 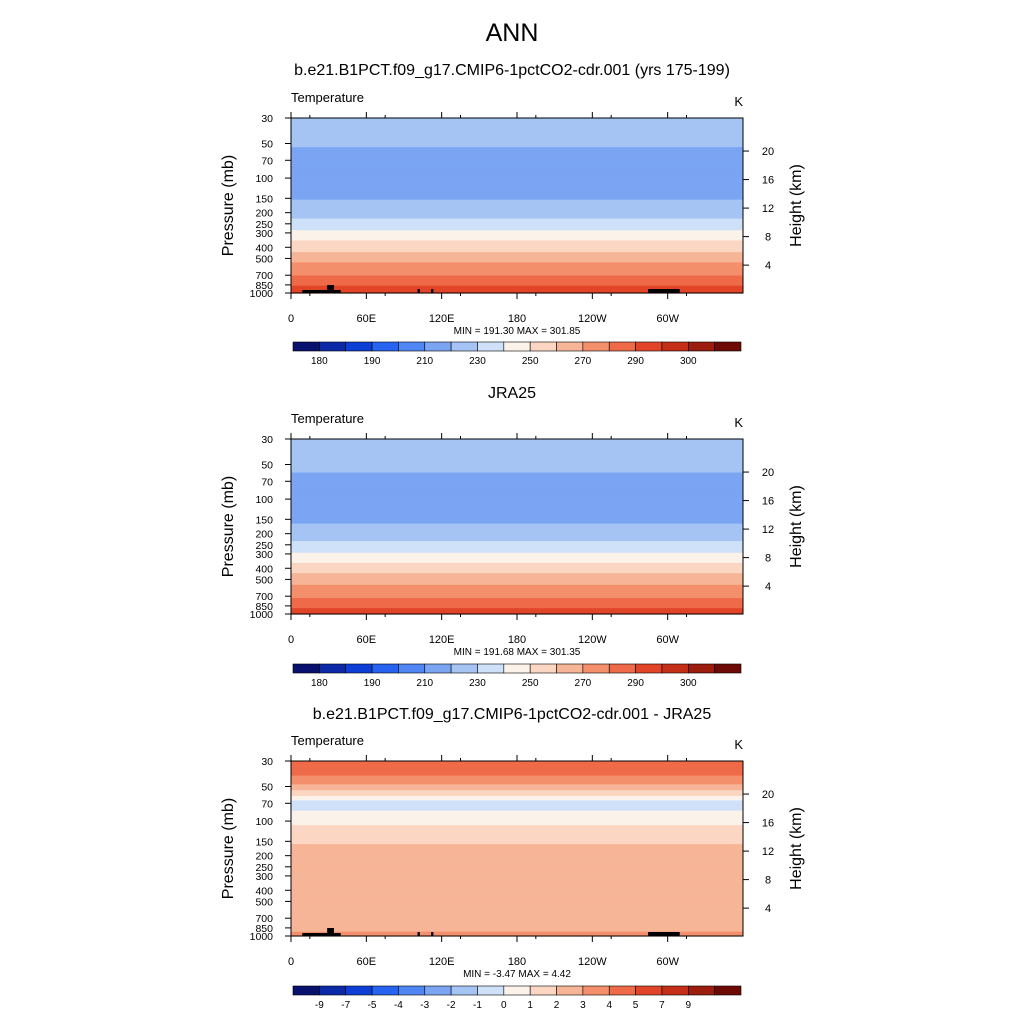 I want to click on height-tick-label: 16, so click(x=768, y=502).